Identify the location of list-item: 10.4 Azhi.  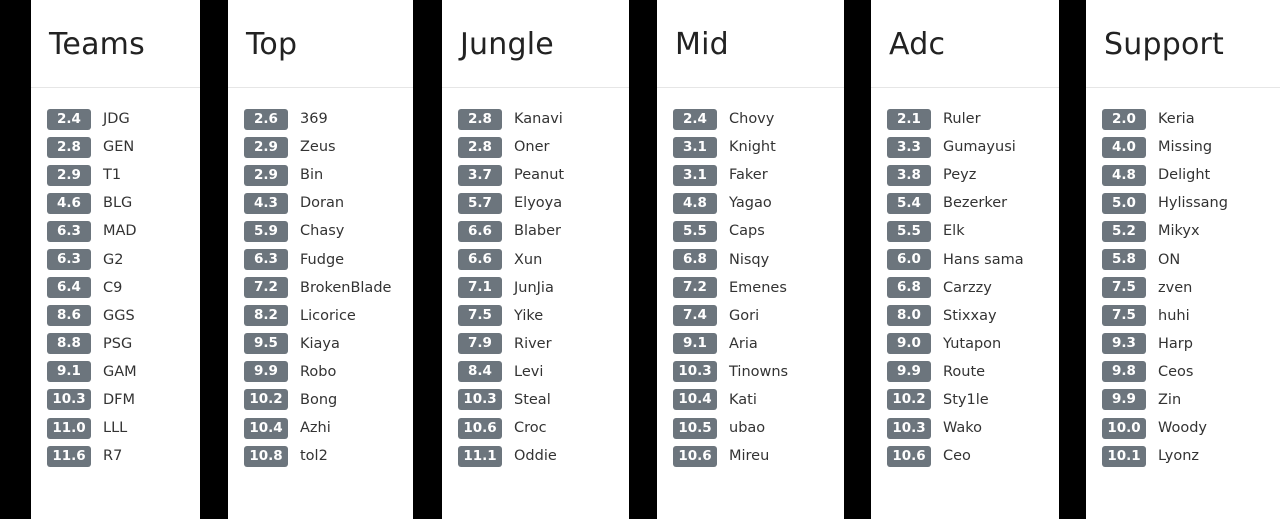
(317, 428).